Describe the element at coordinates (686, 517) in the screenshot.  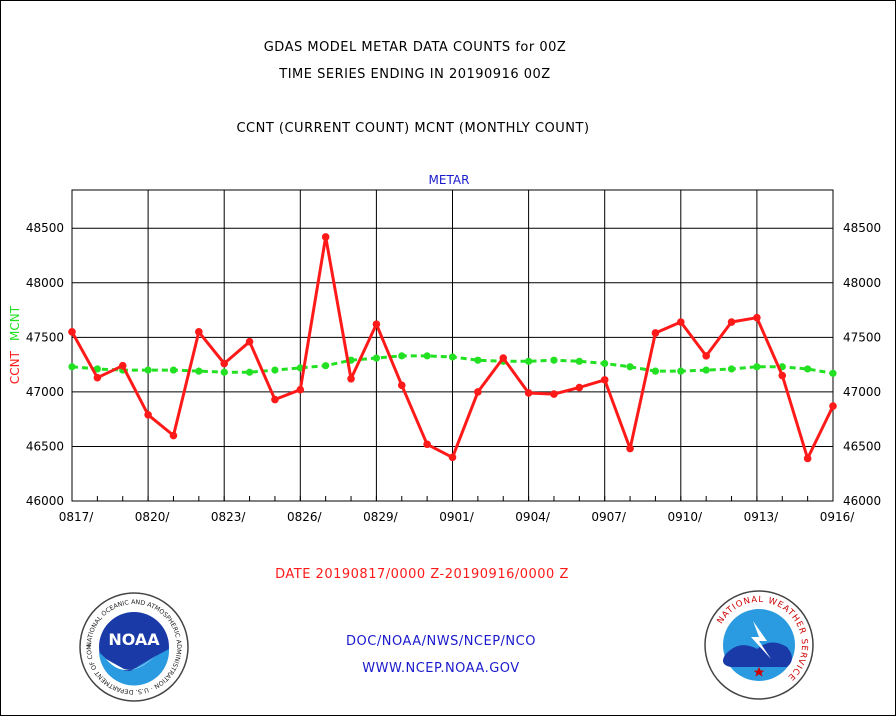
I see `x-tick-label: 0910/` at that location.